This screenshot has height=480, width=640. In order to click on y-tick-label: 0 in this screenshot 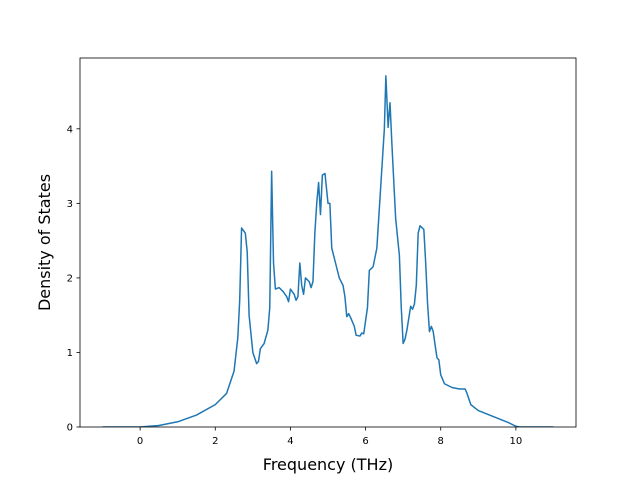, I will do `click(70, 428)`.